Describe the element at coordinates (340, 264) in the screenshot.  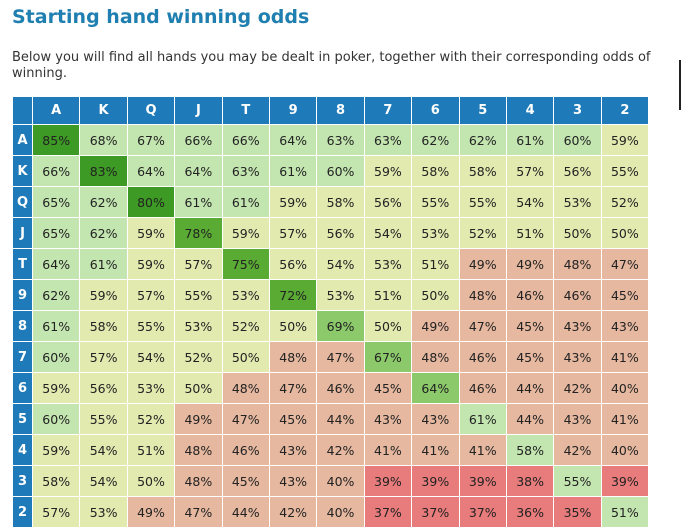
I see `odds-cell: 54%` at that location.